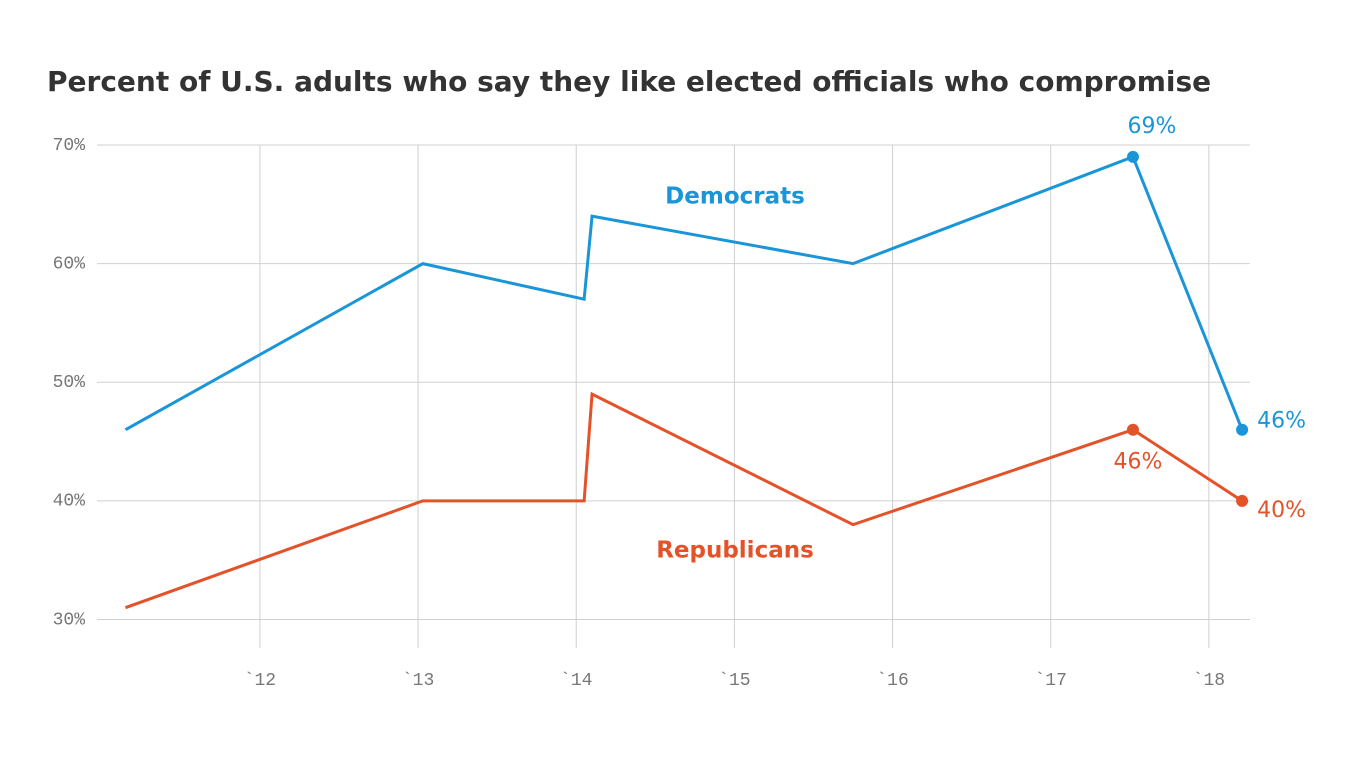 The height and width of the screenshot is (768, 1366). I want to click on series-label: Republicans, so click(735, 551).